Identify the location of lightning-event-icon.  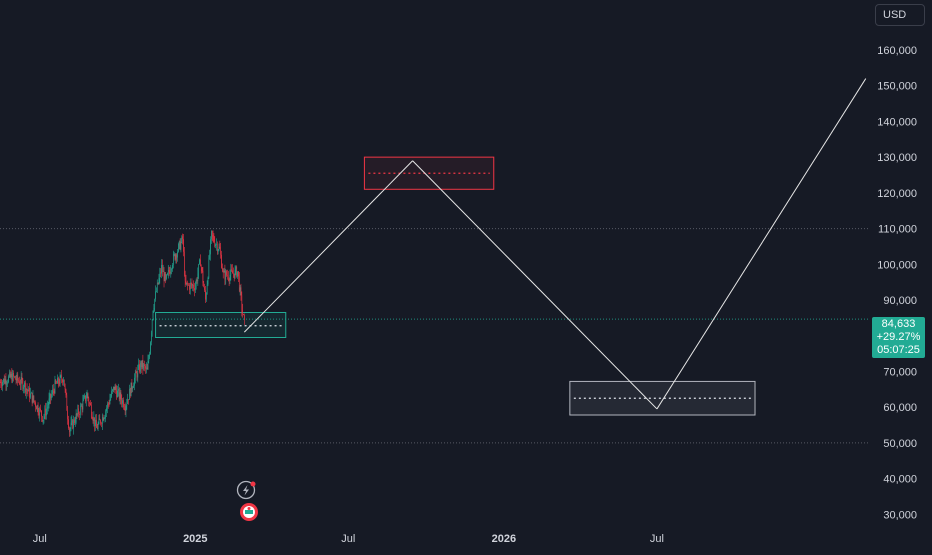
(247, 490).